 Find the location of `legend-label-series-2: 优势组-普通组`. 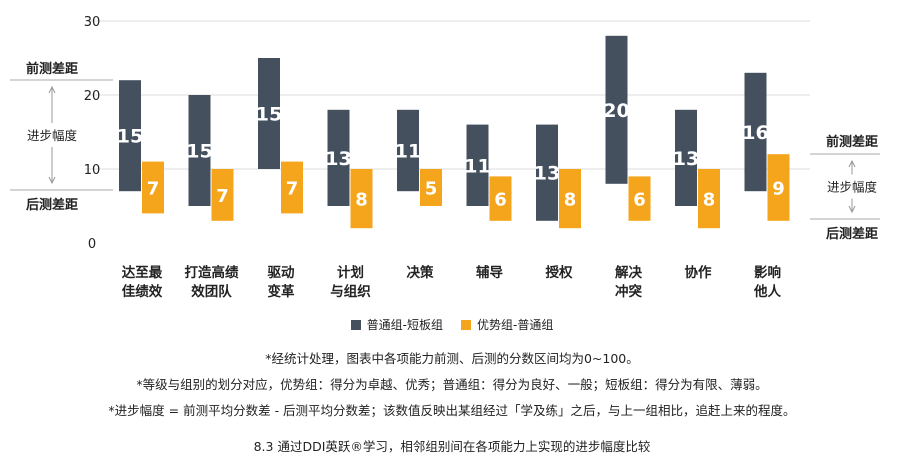

legend-label-series-2: 优势组-普通组 is located at coordinates (515, 325).